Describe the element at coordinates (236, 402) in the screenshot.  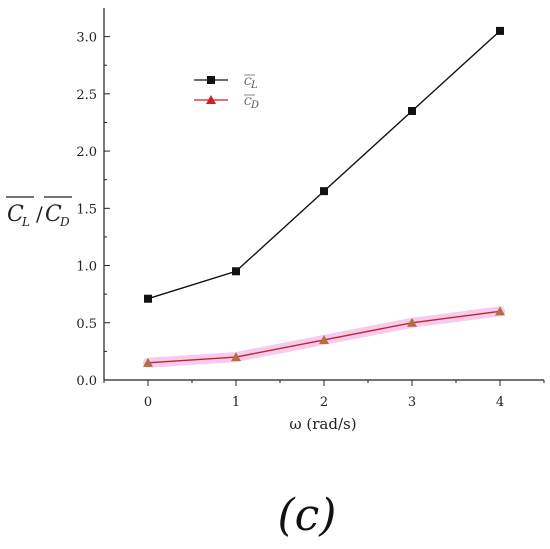
I see `x-tick-label: 1` at that location.